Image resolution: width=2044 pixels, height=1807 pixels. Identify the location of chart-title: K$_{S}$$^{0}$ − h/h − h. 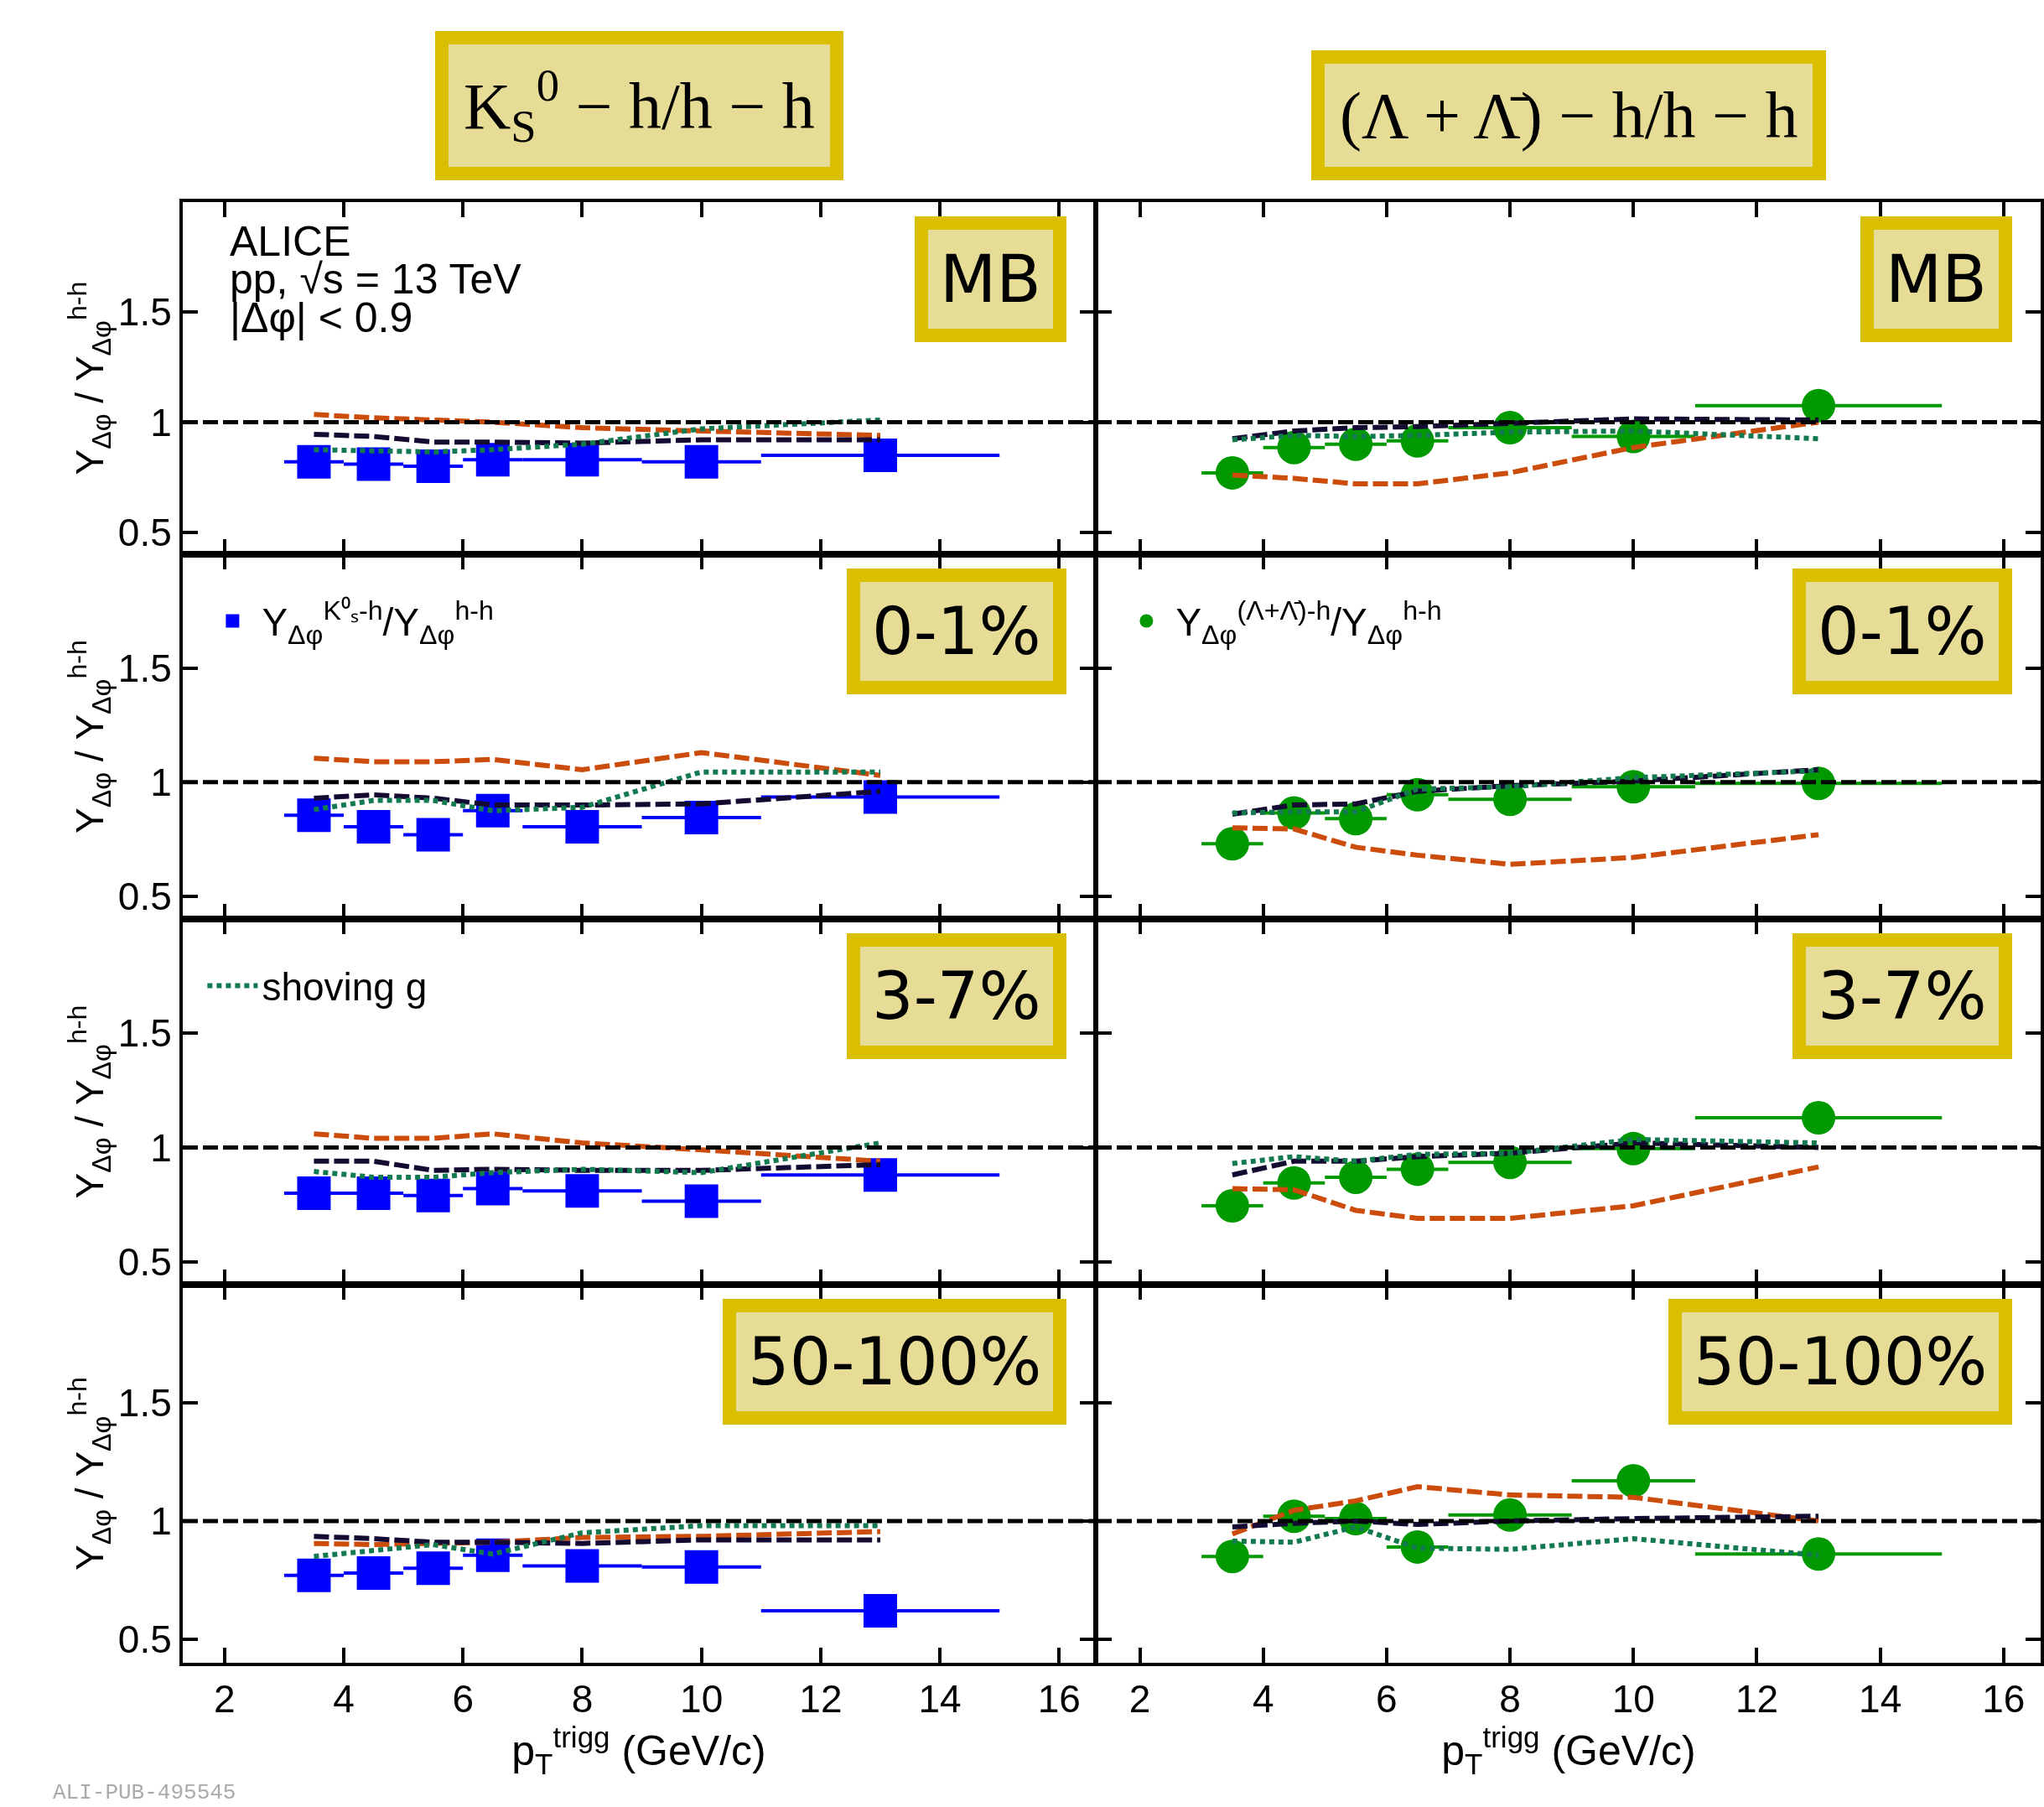
(639, 106).